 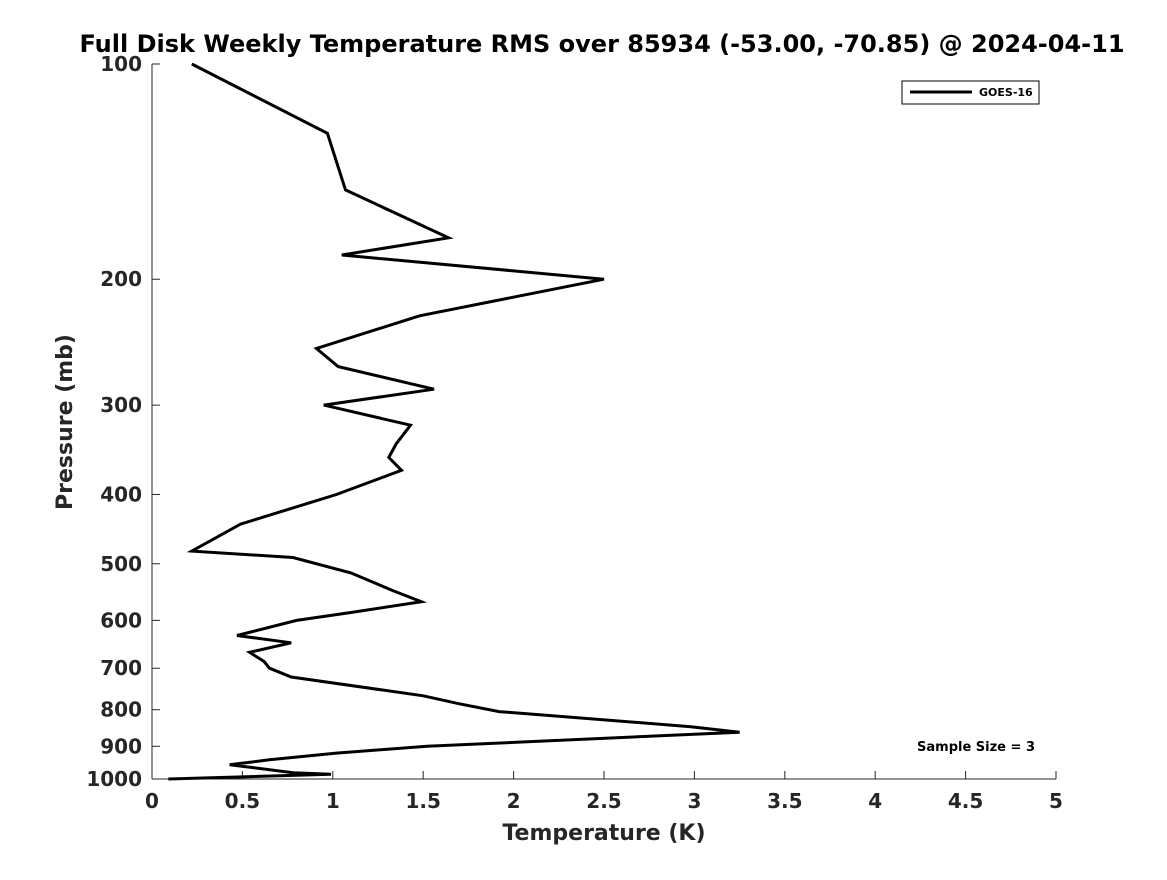 What do you see at coordinates (875, 801) in the screenshot?
I see `x-tick-label: 4` at bounding box center [875, 801].